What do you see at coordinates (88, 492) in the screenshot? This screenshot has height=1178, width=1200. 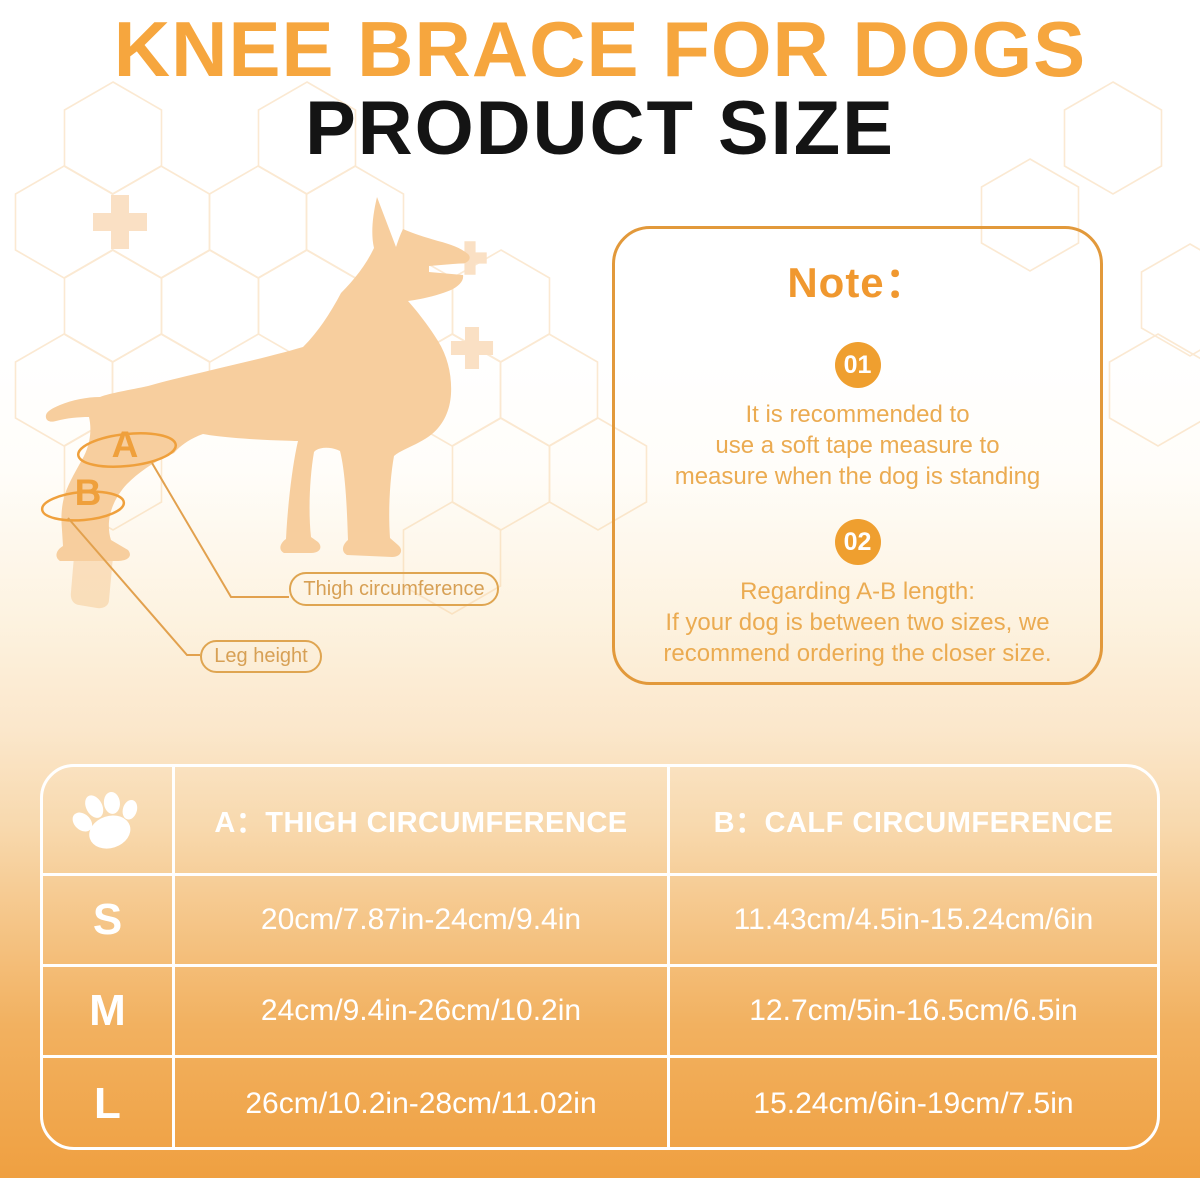 I see `marker-b-label: B` at bounding box center [88, 492].